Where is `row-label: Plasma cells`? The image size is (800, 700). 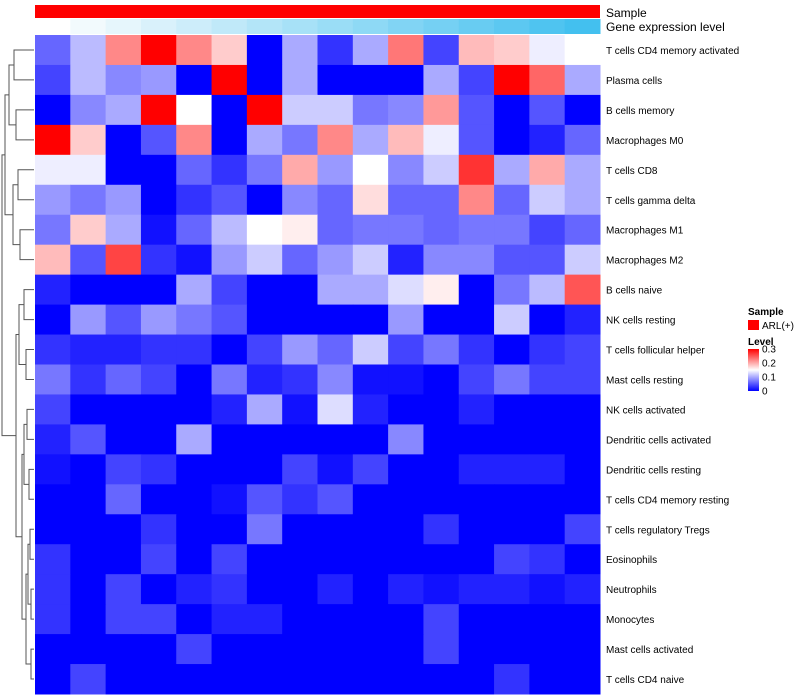 row-label: Plasma cells is located at coordinates (634, 81).